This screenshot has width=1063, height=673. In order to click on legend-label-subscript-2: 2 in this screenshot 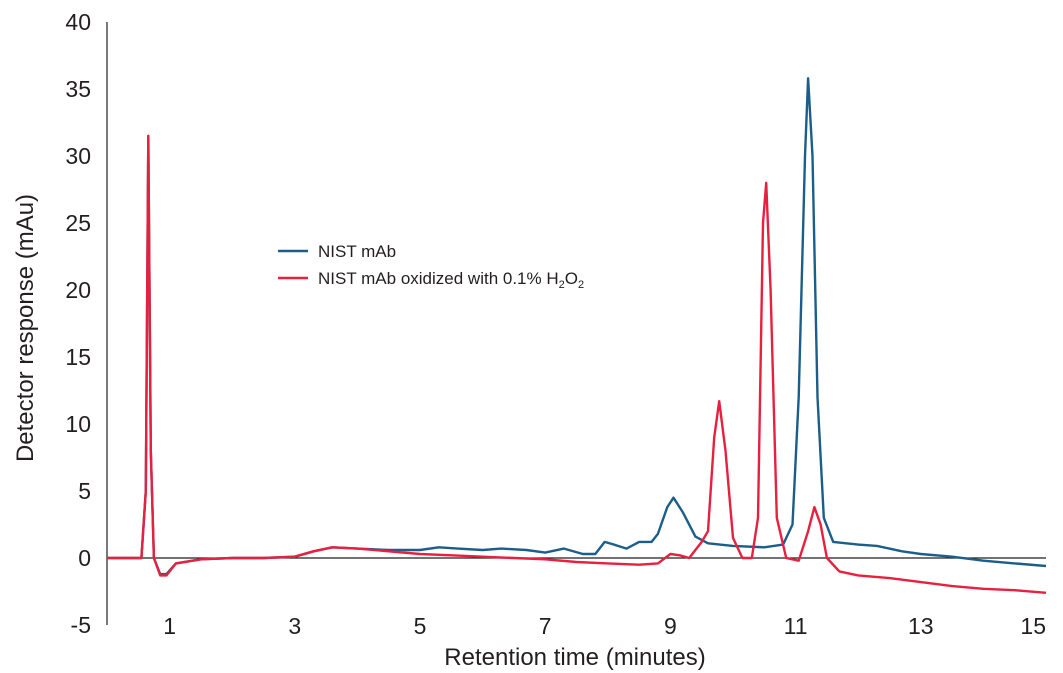, I will do `click(581, 285)`.